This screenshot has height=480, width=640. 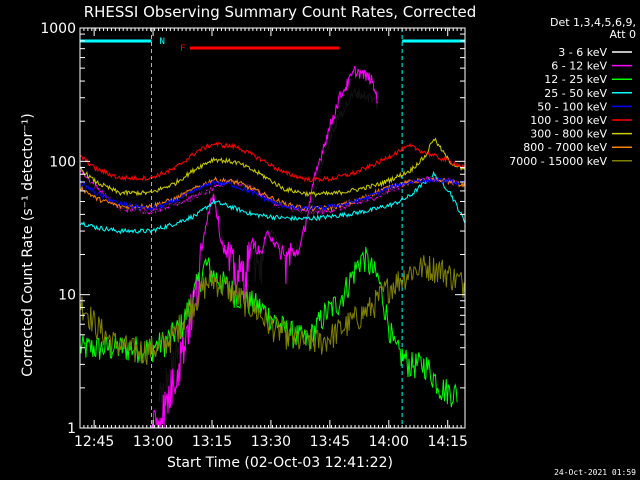 What do you see at coordinates (58, 29) in the screenshot?
I see `y-tick-label: 1000` at bounding box center [58, 29].